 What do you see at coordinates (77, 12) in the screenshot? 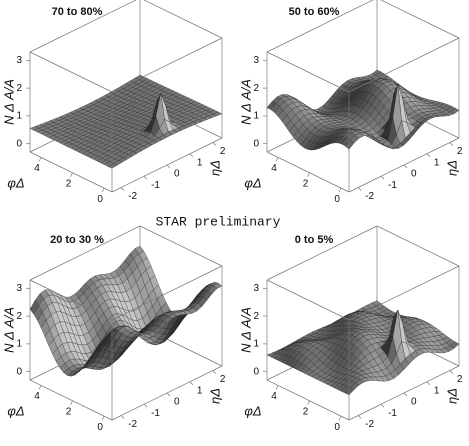
I see `panel-title: 70 to 80%` at bounding box center [77, 12].